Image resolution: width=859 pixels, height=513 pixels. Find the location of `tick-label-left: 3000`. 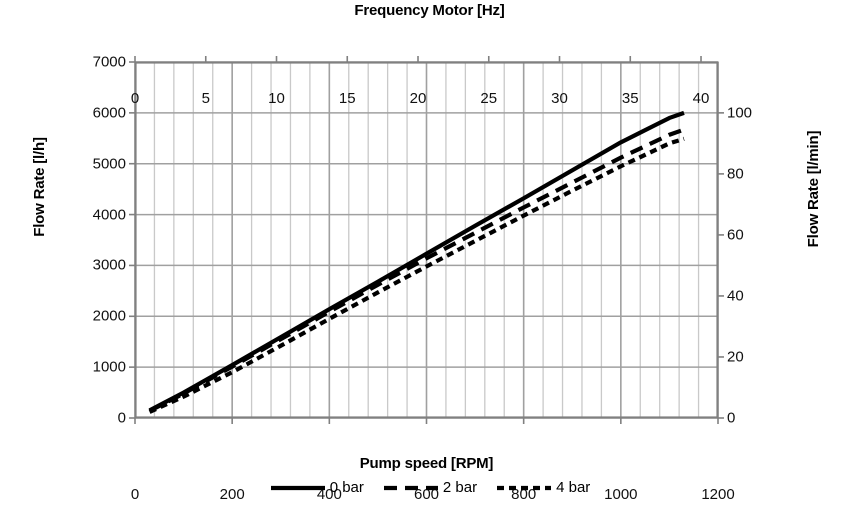

tick-label-left: 3000 is located at coordinates (109, 265).